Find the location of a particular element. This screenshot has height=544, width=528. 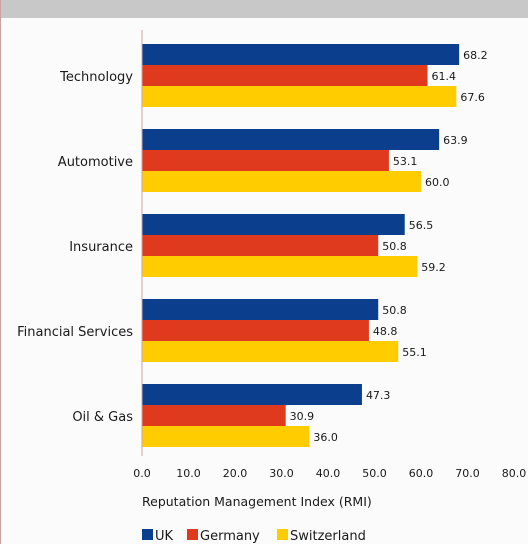

legend-label-germany: Germany is located at coordinates (230, 536).